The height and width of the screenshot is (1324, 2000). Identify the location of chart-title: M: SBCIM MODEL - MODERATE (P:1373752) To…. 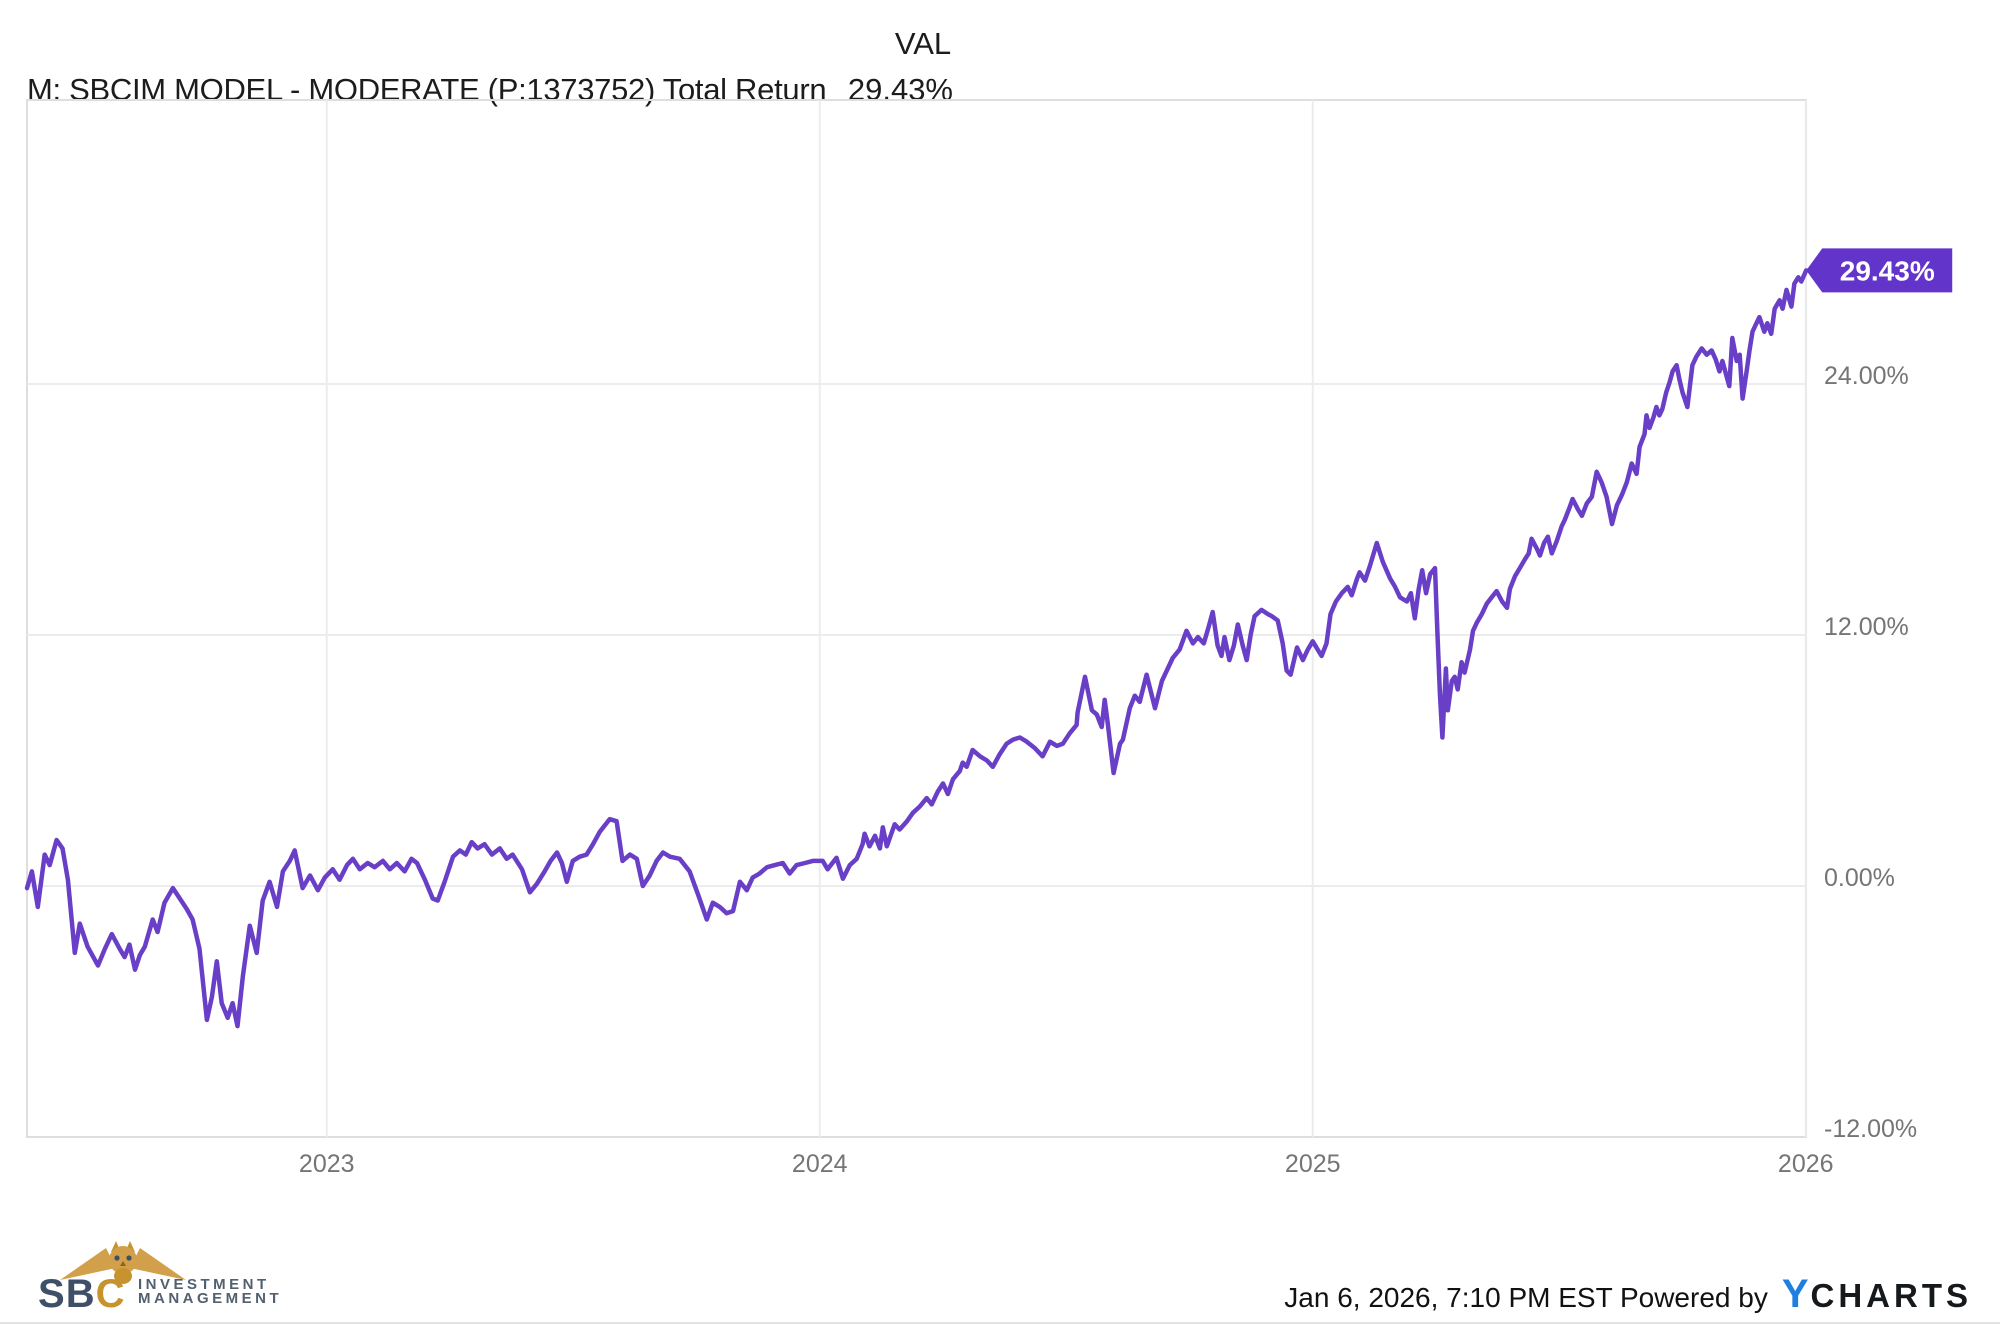
(427, 89).